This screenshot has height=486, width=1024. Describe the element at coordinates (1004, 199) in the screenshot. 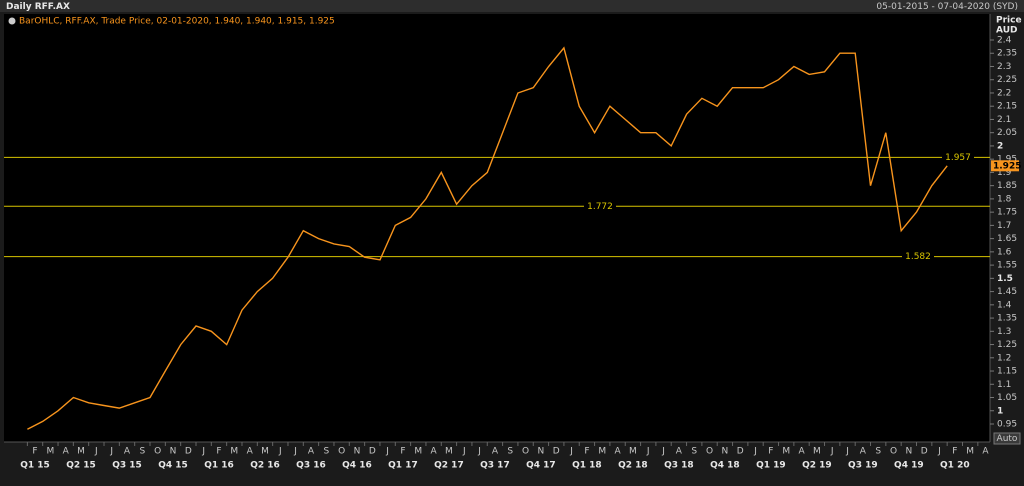

I see `y-tick-label: 1.8` at that location.